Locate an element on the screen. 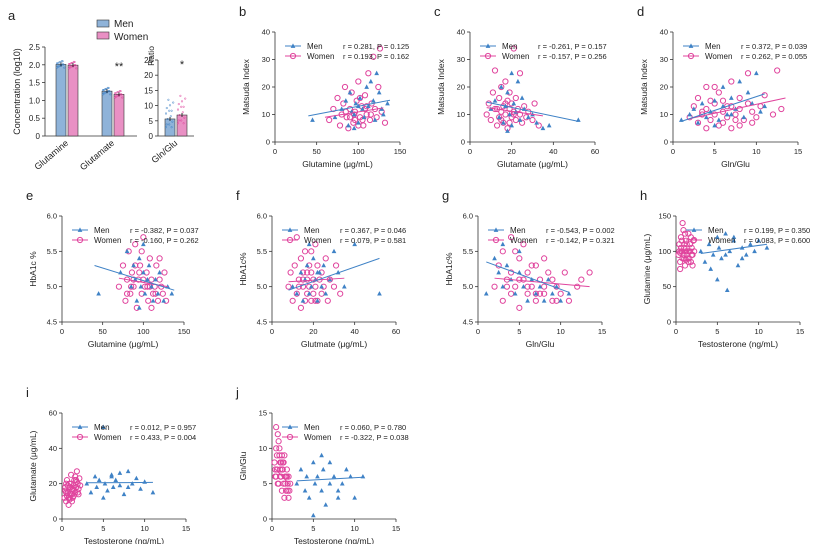  women-fit-line is located at coordinates (514, 112).